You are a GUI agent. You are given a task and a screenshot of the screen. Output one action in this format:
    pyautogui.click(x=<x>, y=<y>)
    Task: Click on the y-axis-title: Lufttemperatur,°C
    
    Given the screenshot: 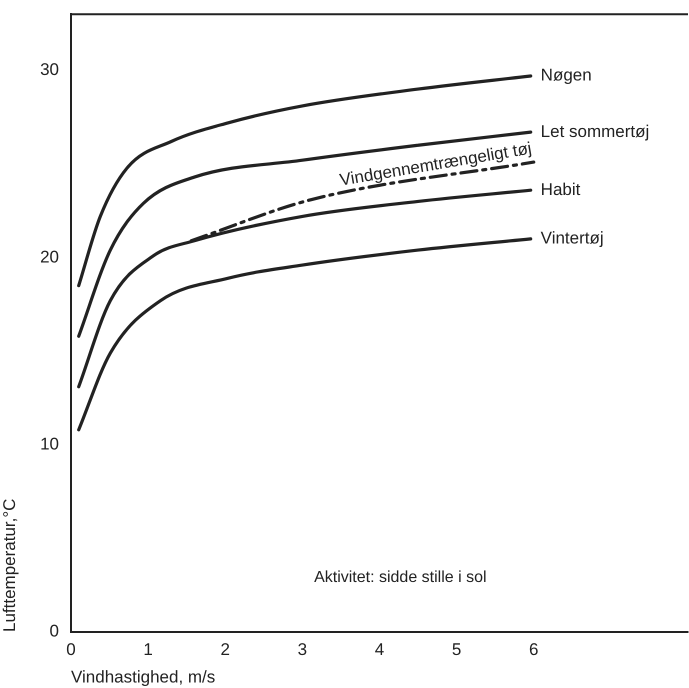 What is the action you would take?
    pyautogui.click(x=9, y=565)
    